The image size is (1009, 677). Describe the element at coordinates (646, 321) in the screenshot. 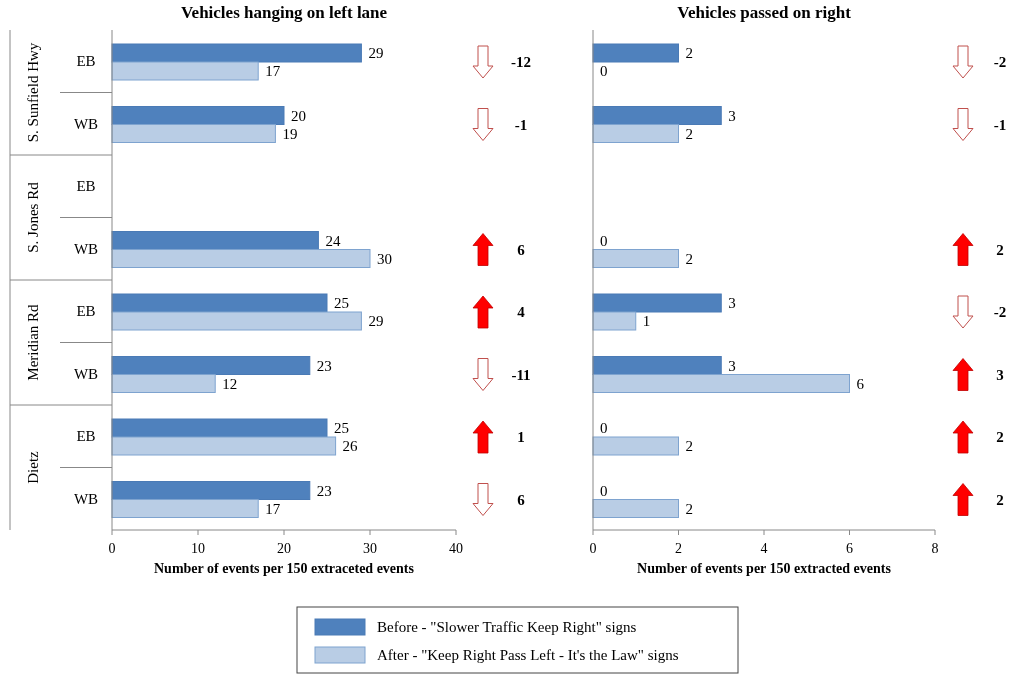

I see `data-label: 1` at that location.